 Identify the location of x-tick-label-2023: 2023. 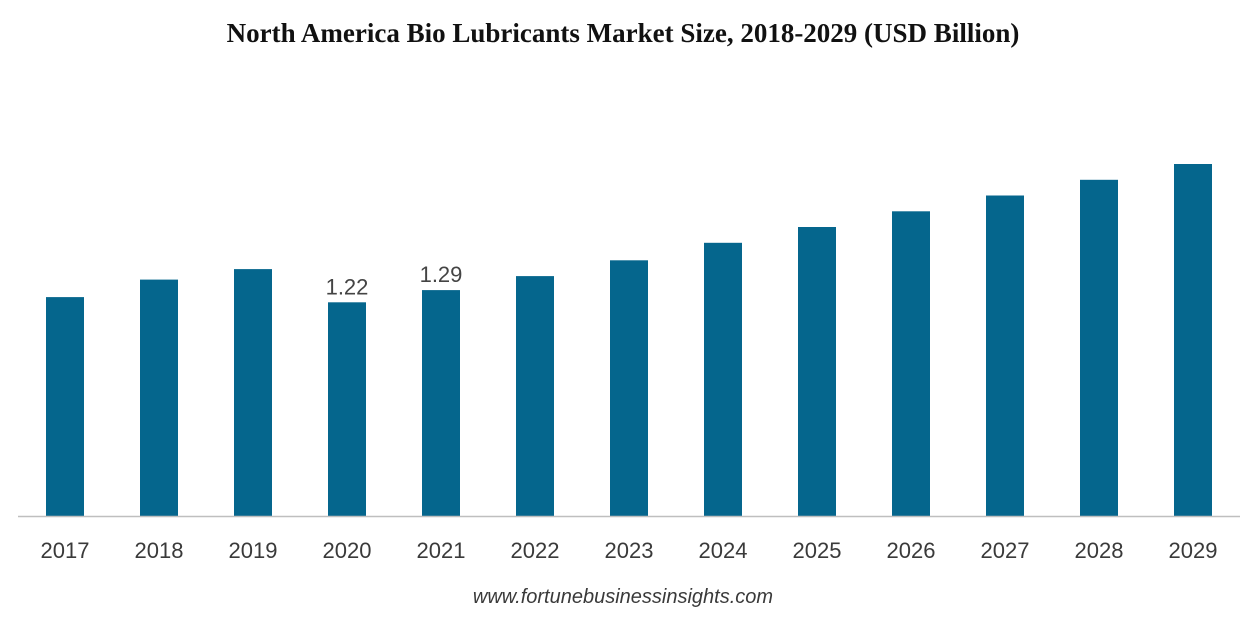
(629, 550).